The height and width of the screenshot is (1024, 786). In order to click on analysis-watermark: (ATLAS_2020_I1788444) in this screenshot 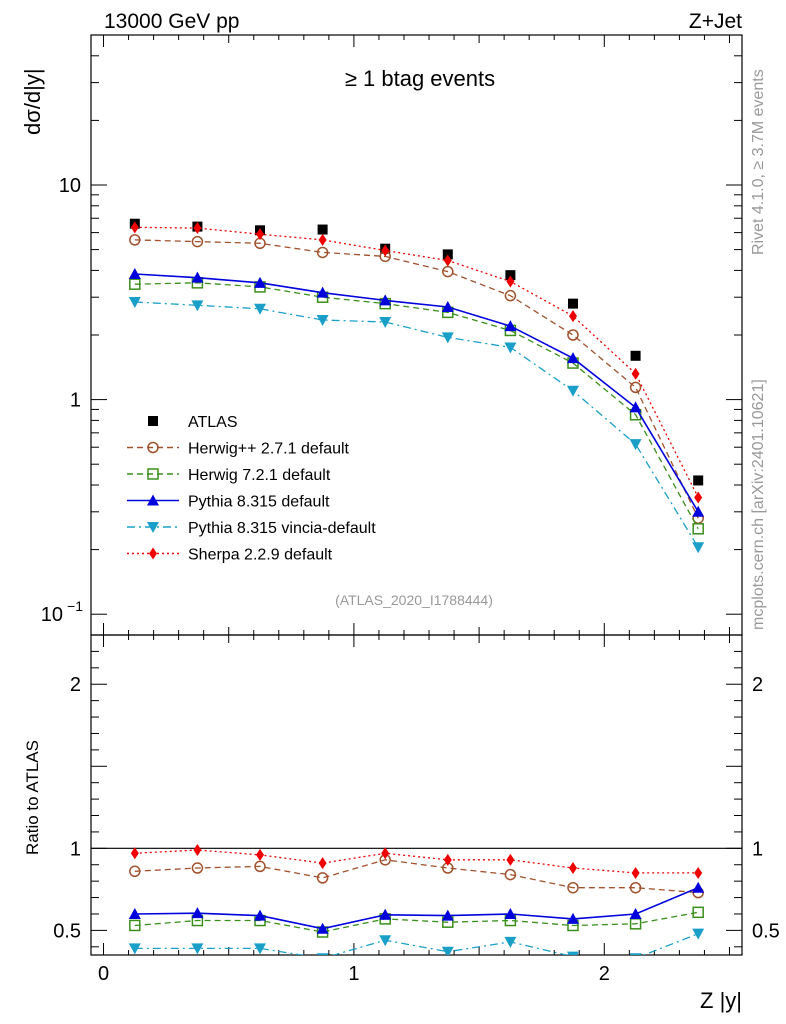, I will do `click(414, 600)`.